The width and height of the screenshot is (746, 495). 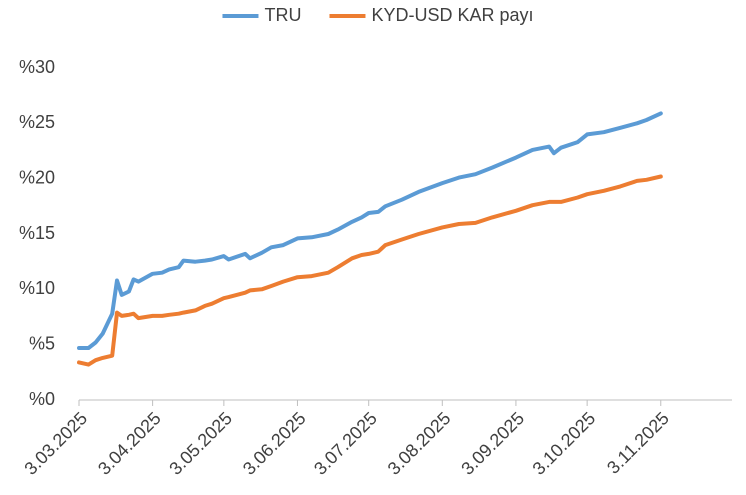 What do you see at coordinates (274, 443) in the screenshot?
I see `x-tick-label: 3.06.2025` at bounding box center [274, 443].